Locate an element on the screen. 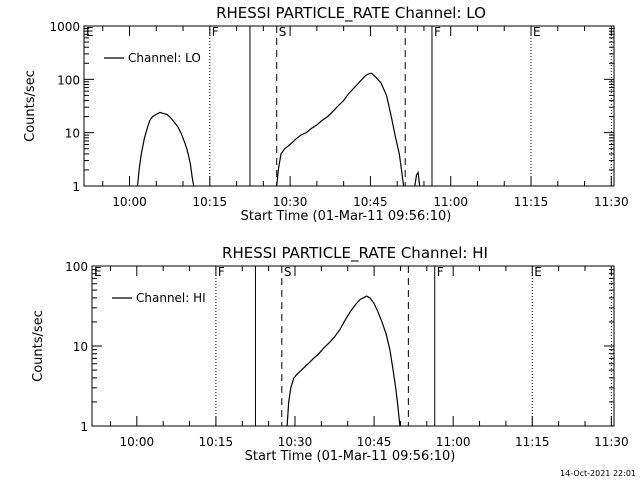 Image resolution: width=640 pixels, height=480 pixels. y-tick-label: 1000 is located at coordinates (64, 27).